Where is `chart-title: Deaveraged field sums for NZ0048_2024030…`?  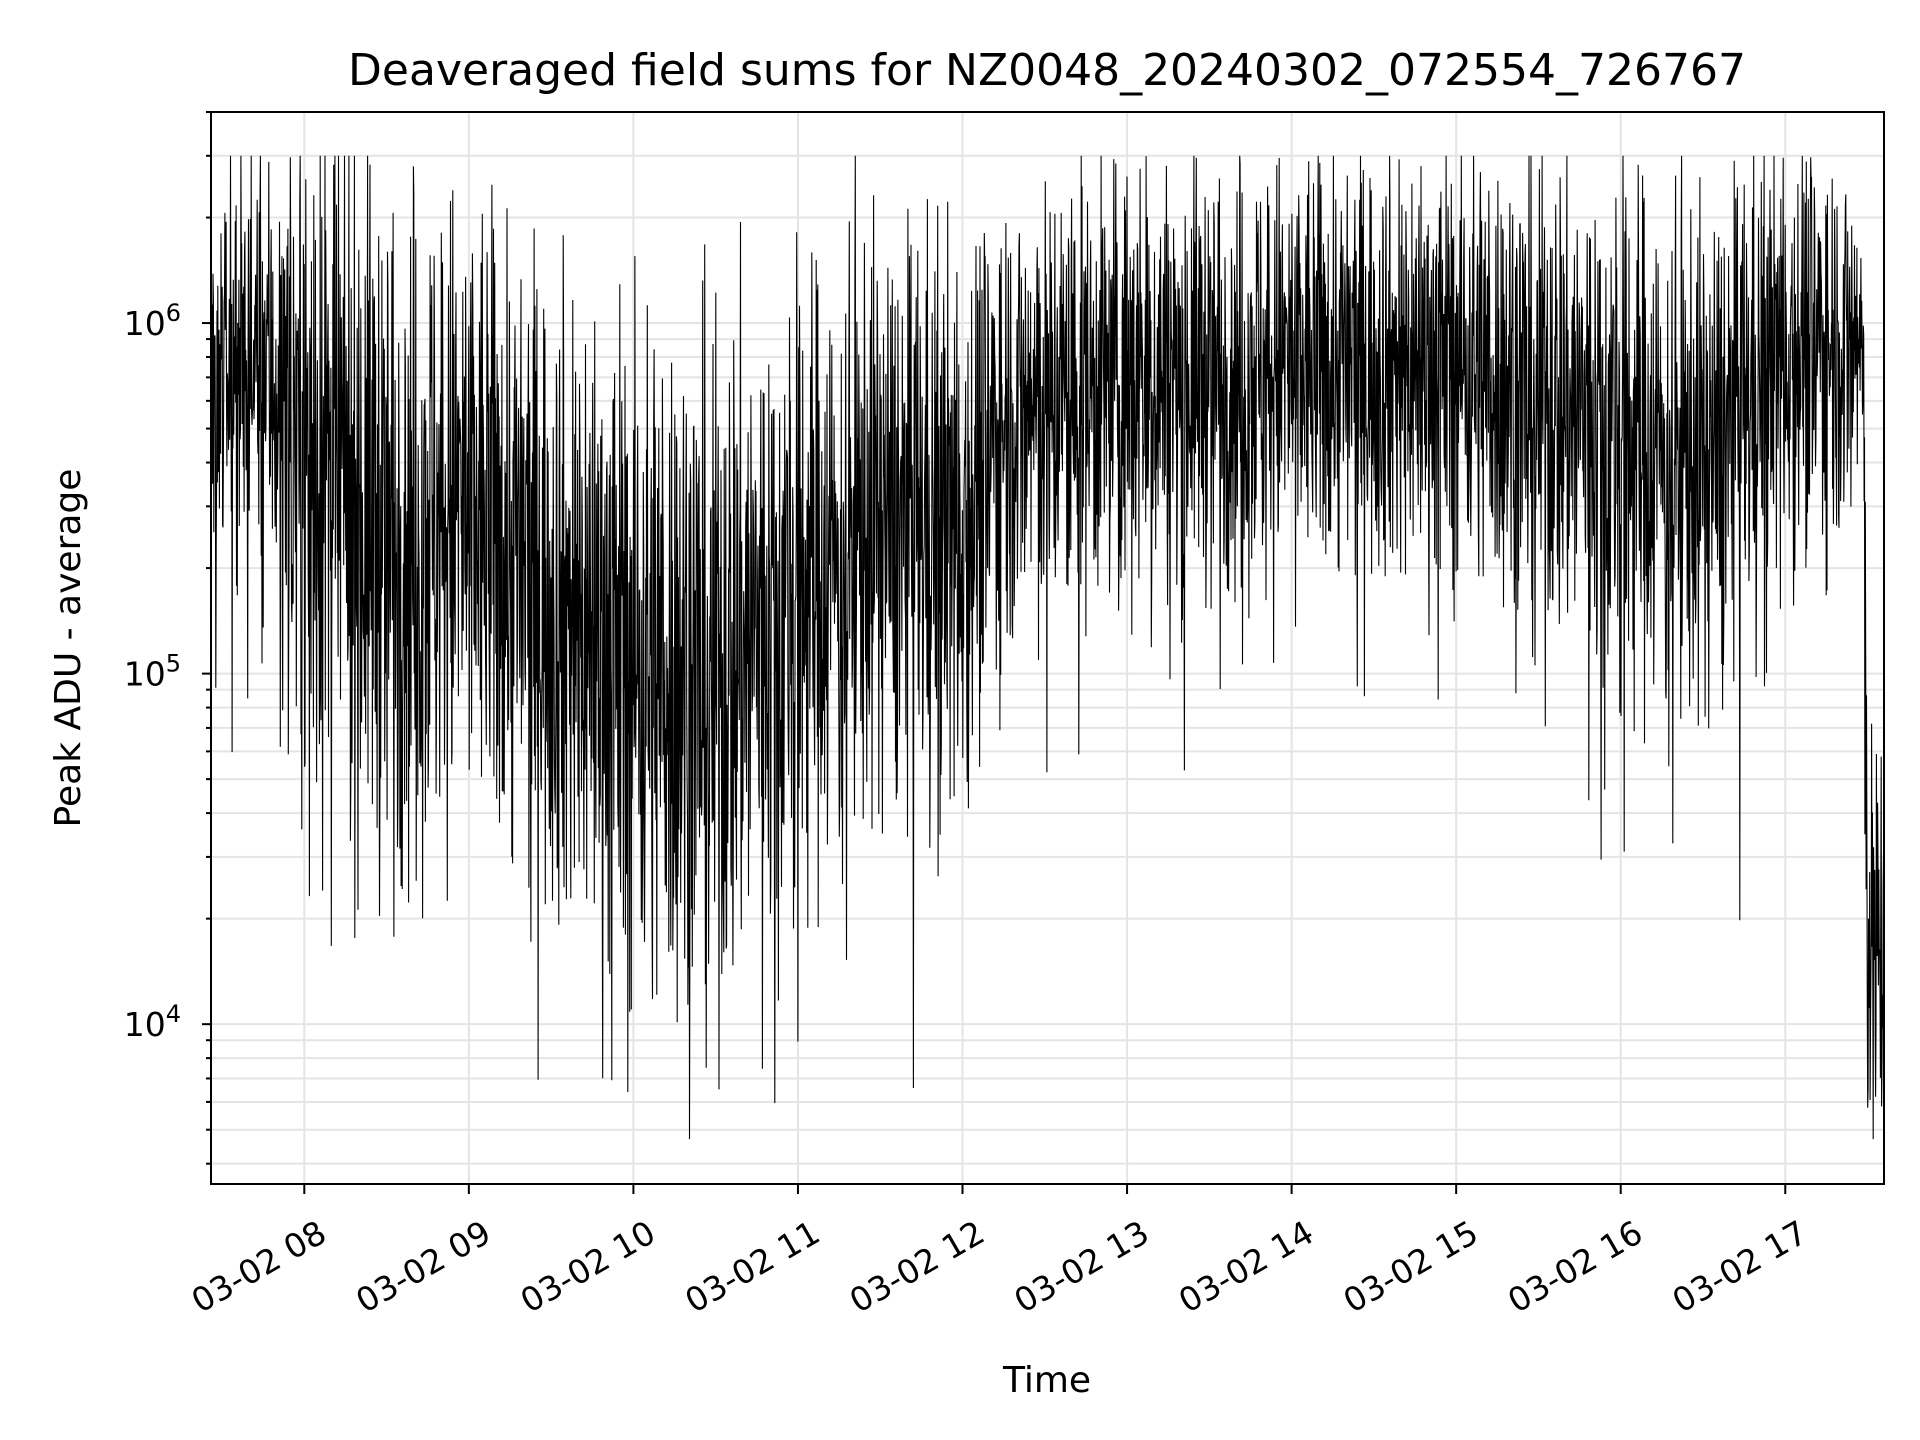
chart-title: Deaveraged field sums for NZ0048_2024030… is located at coordinates (1047, 70).